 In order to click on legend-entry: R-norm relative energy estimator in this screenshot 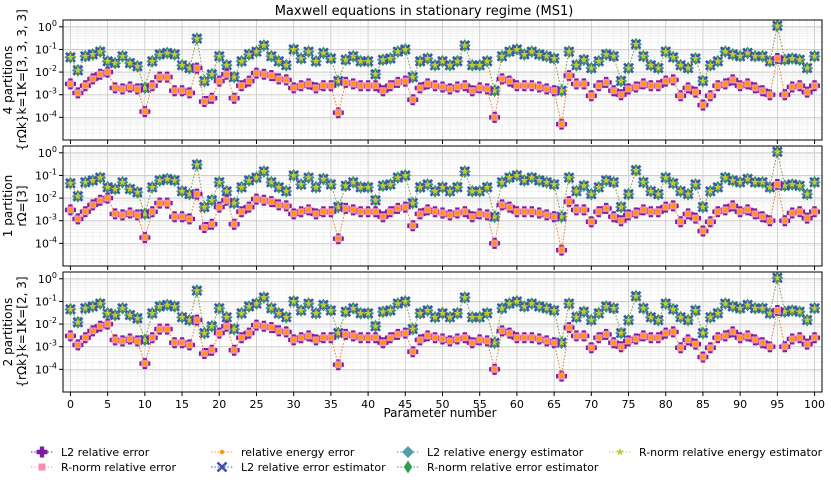, I will do `click(716, 452)`.